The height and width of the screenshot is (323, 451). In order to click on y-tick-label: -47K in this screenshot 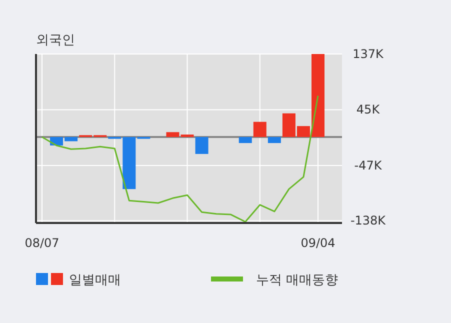, I will do `click(368, 165)`.